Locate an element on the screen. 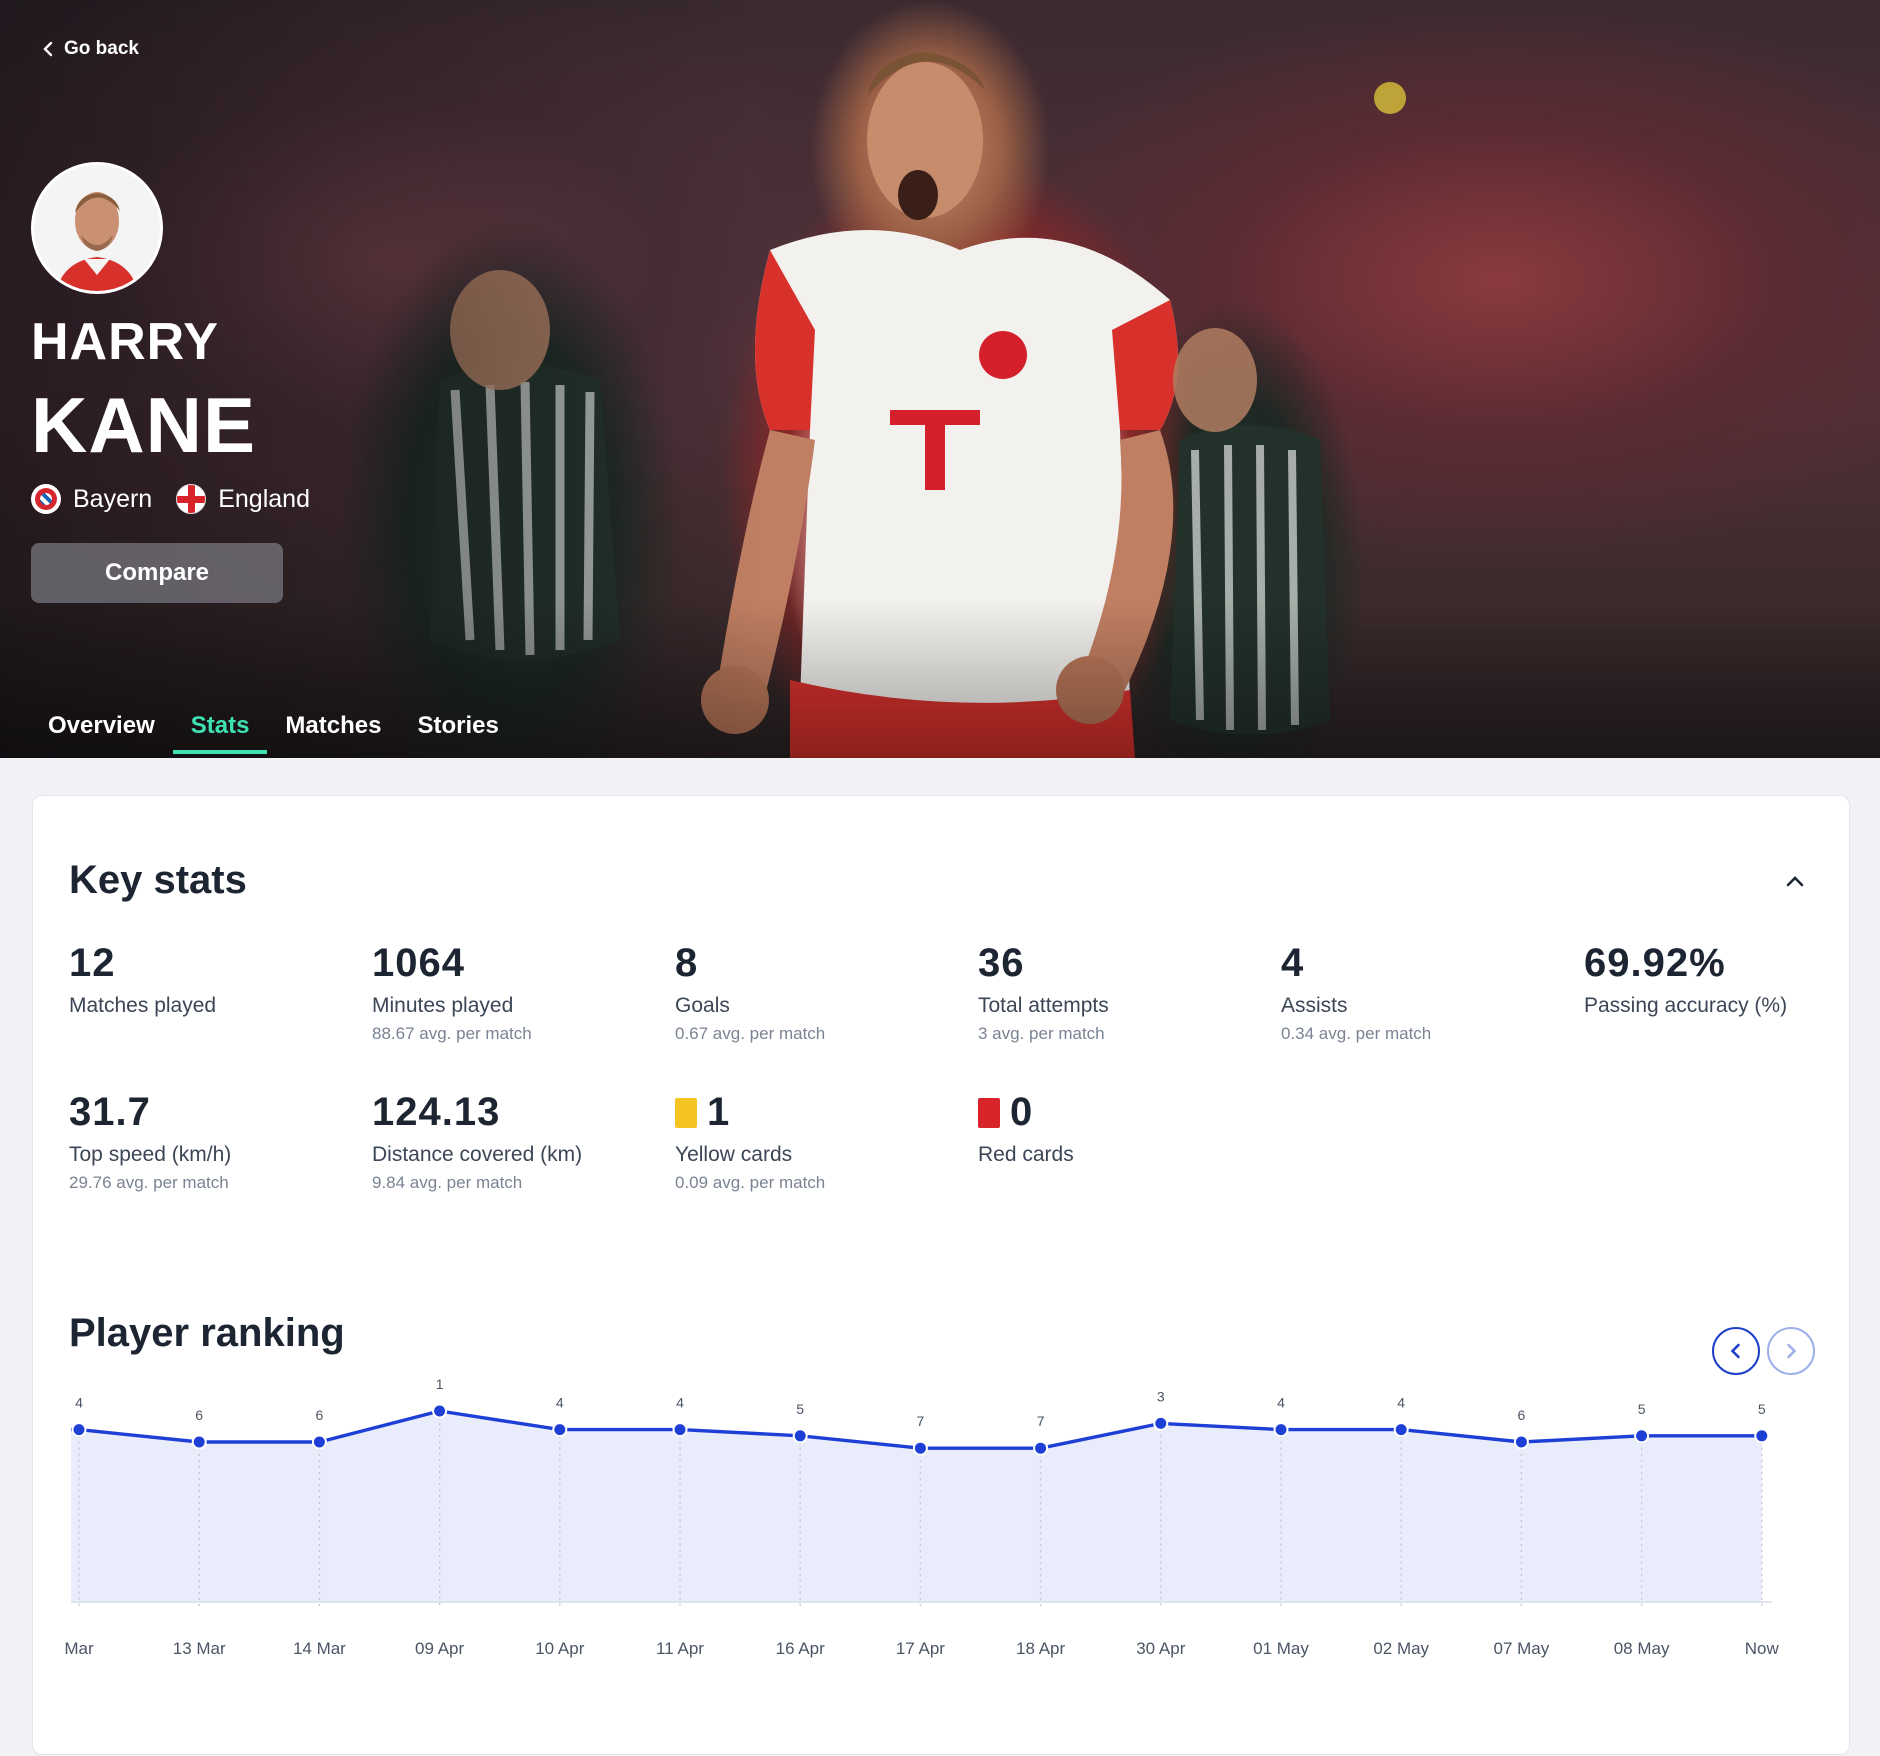 Image resolution: width=1880 pixels, height=1756 pixels. ranking-next-button is located at coordinates (1791, 1351).